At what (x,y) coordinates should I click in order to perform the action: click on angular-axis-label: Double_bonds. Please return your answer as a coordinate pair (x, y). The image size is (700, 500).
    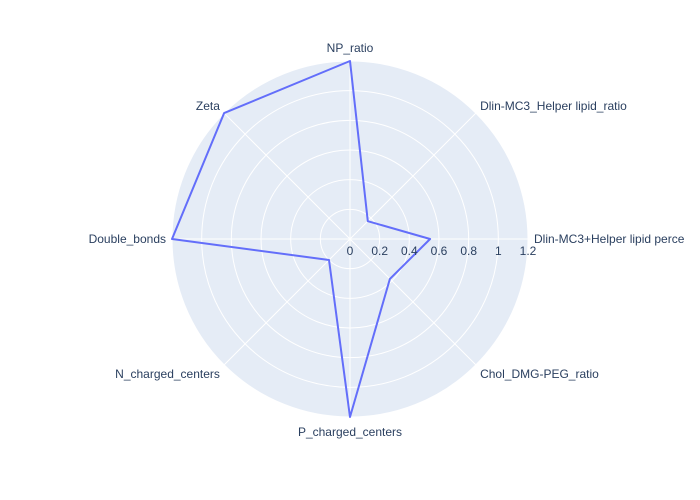
    Looking at the image, I should click on (127, 239).